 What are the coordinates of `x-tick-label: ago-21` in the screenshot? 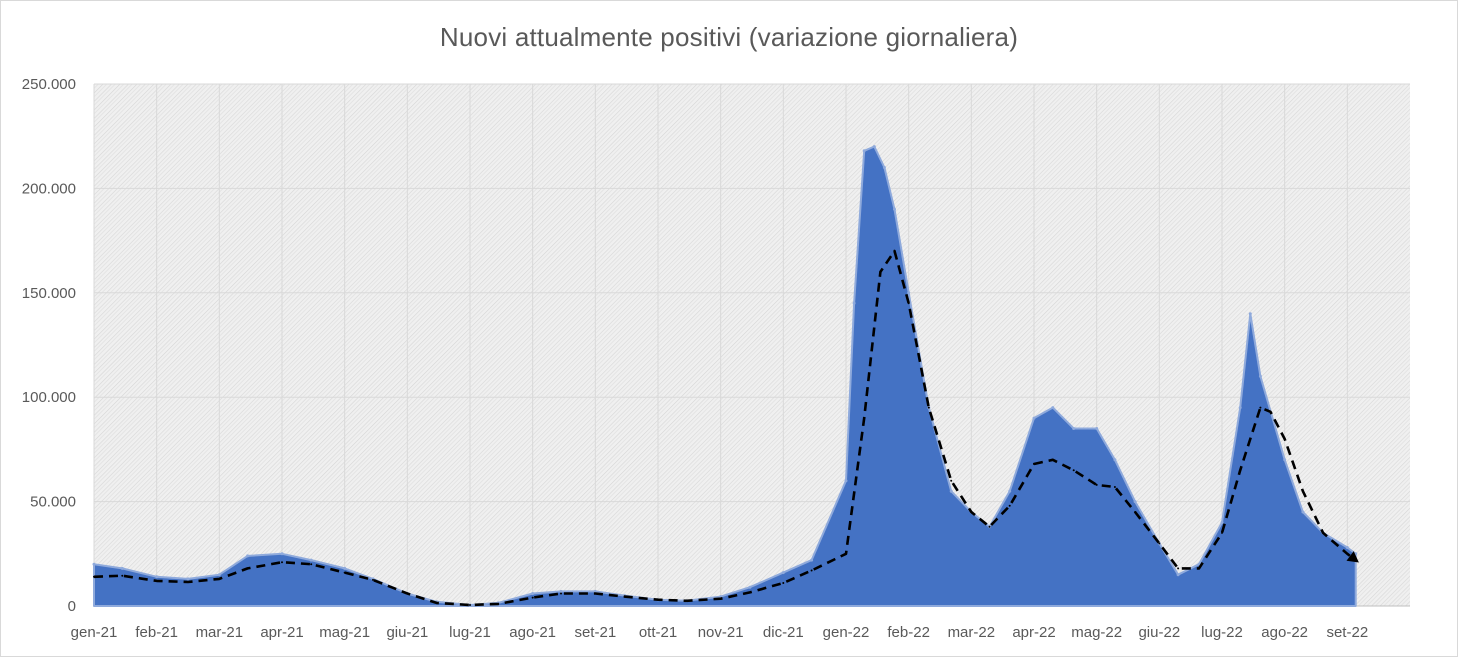 It's located at (532, 632).